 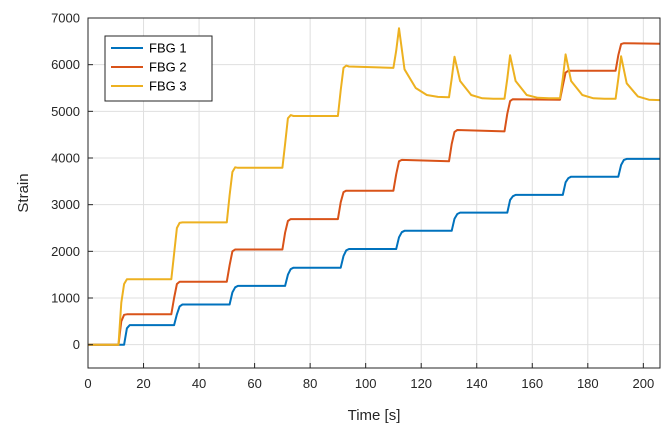 What do you see at coordinates (477, 383) in the screenshot?
I see `x-tick-label: 140` at bounding box center [477, 383].